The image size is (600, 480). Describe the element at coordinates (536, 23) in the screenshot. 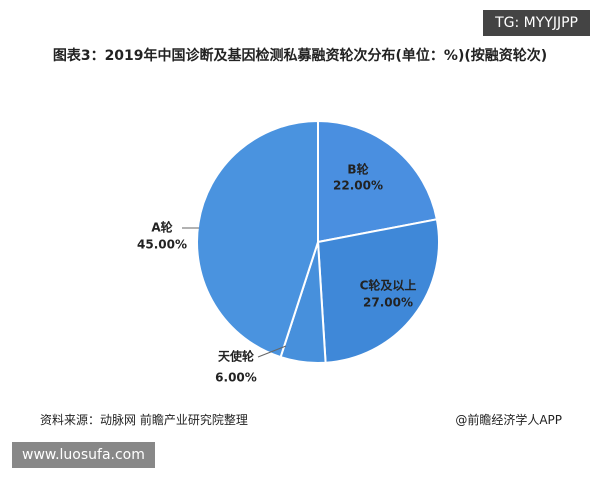

I see `watermark: TG: MYYJJPP` at that location.